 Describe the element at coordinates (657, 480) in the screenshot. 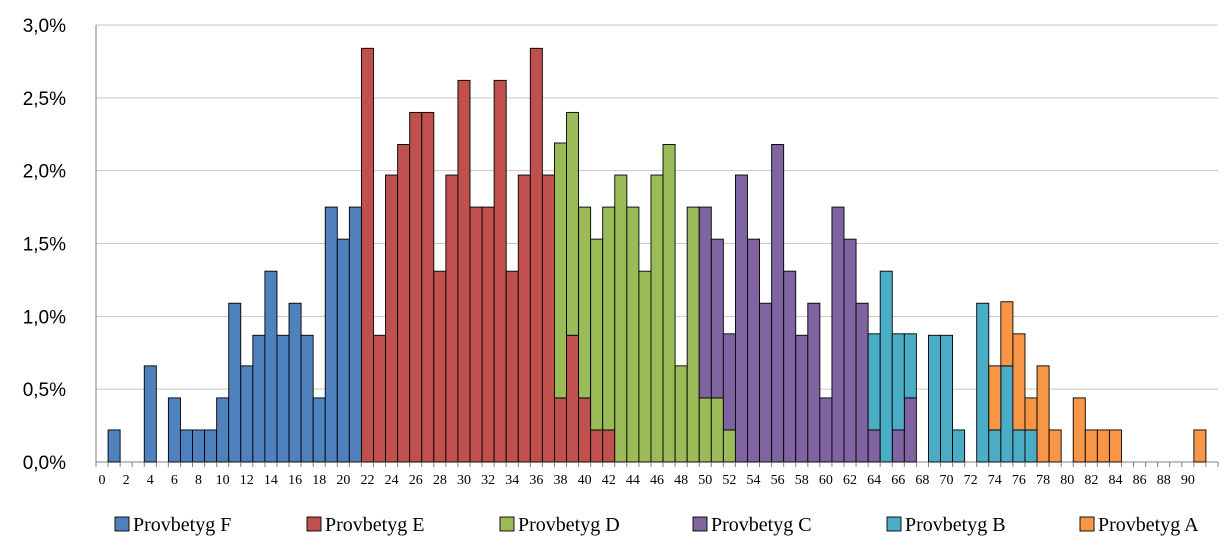

I see `x-tick-label: 46` at that location.